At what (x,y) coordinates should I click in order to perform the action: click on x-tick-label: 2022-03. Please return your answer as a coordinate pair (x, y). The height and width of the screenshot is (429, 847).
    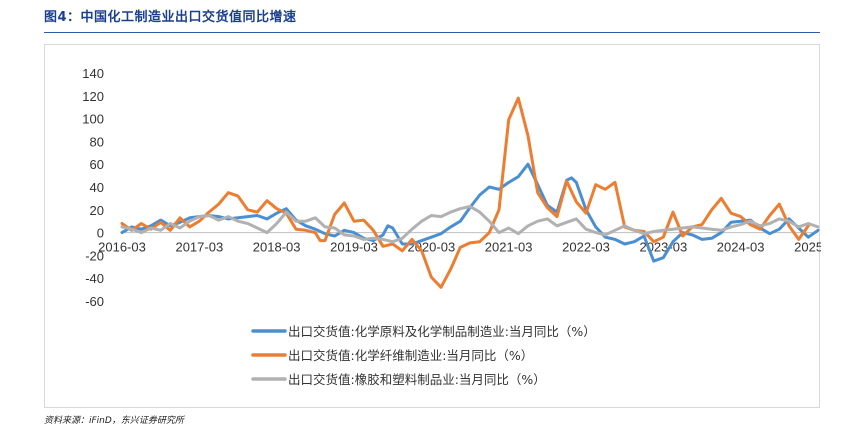
    Looking at the image, I should click on (586, 247).